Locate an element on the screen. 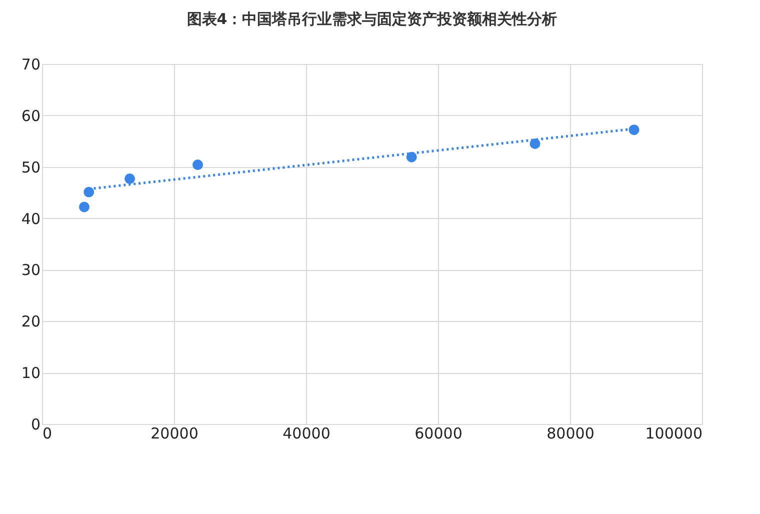 This screenshot has height=514, width=760. y-tick-label: 30 is located at coordinates (30, 270).